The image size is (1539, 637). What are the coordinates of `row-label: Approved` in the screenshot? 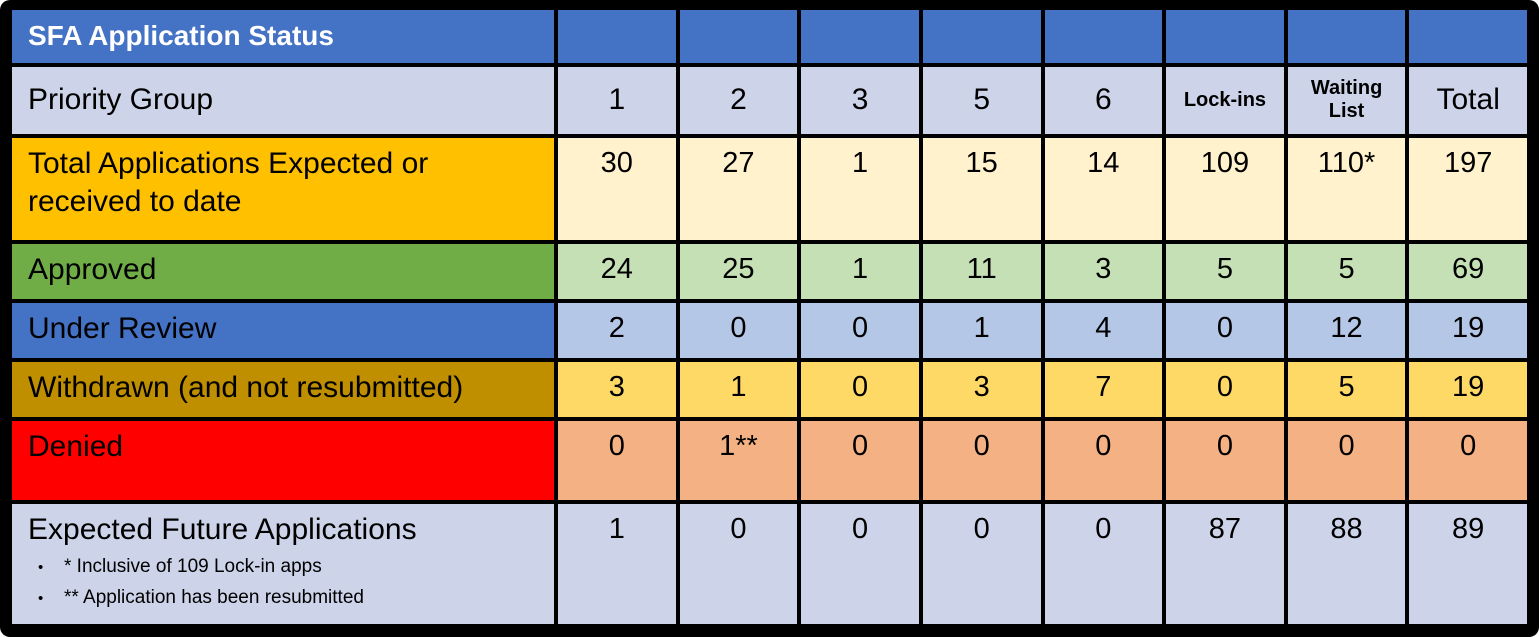 It's located at (283, 271).